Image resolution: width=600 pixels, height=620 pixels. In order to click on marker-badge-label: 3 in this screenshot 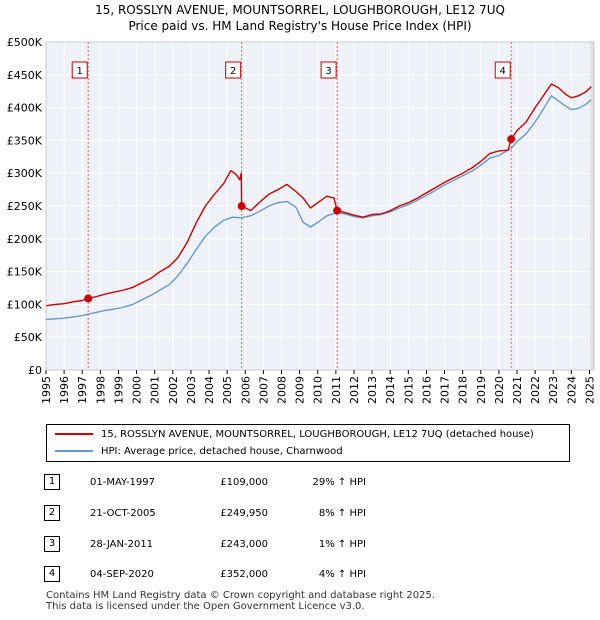, I will do `click(328, 71)`.